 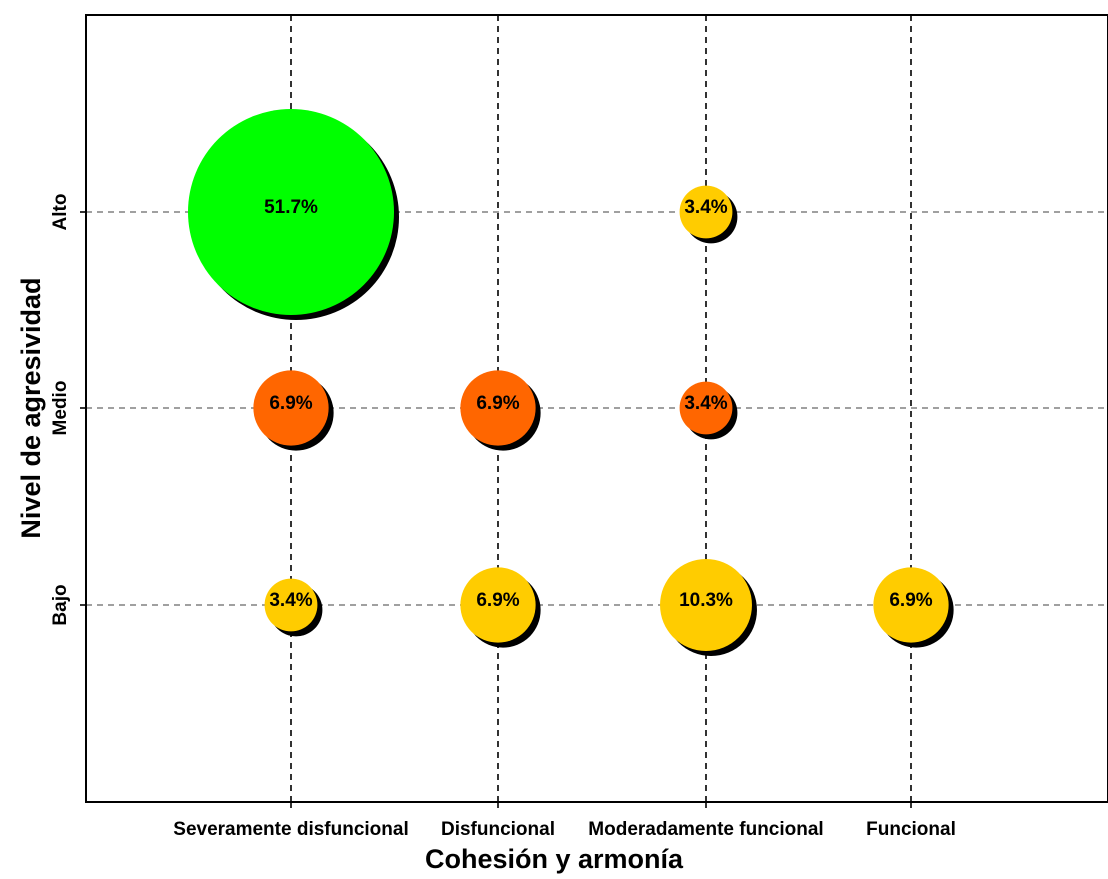 I want to click on y-tick-label: Medio, so click(x=60, y=408).